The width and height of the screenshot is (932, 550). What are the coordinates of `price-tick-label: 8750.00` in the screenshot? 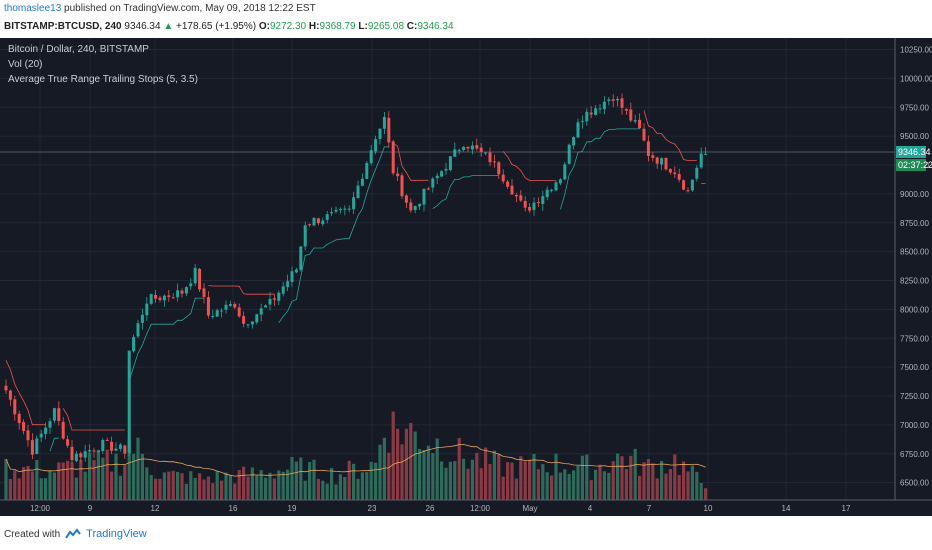 It's located at (914, 223).